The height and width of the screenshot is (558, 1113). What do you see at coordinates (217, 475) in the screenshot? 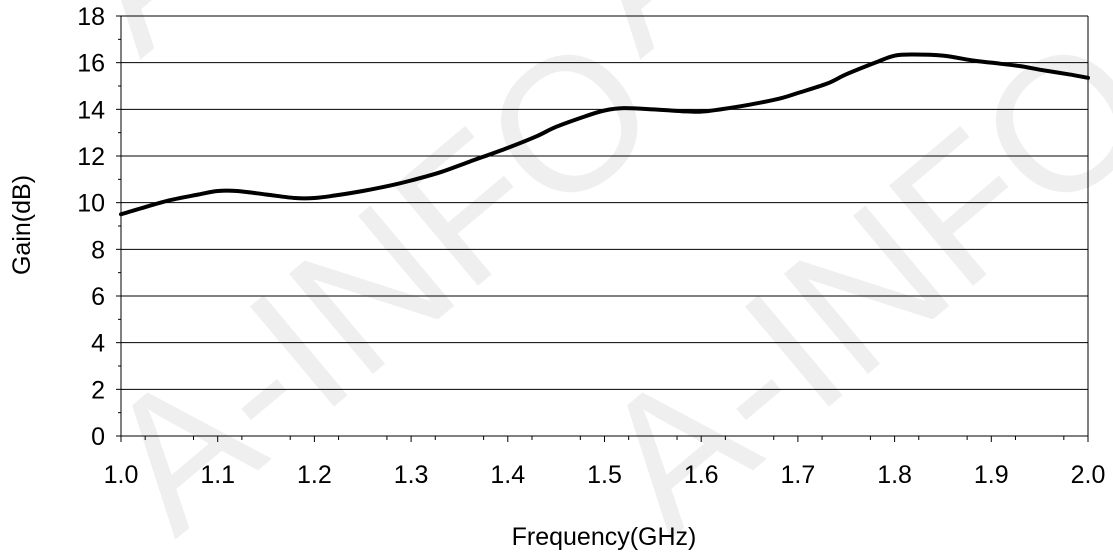
I see `x-tick-label: 1.1` at bounding box center [217, 475].